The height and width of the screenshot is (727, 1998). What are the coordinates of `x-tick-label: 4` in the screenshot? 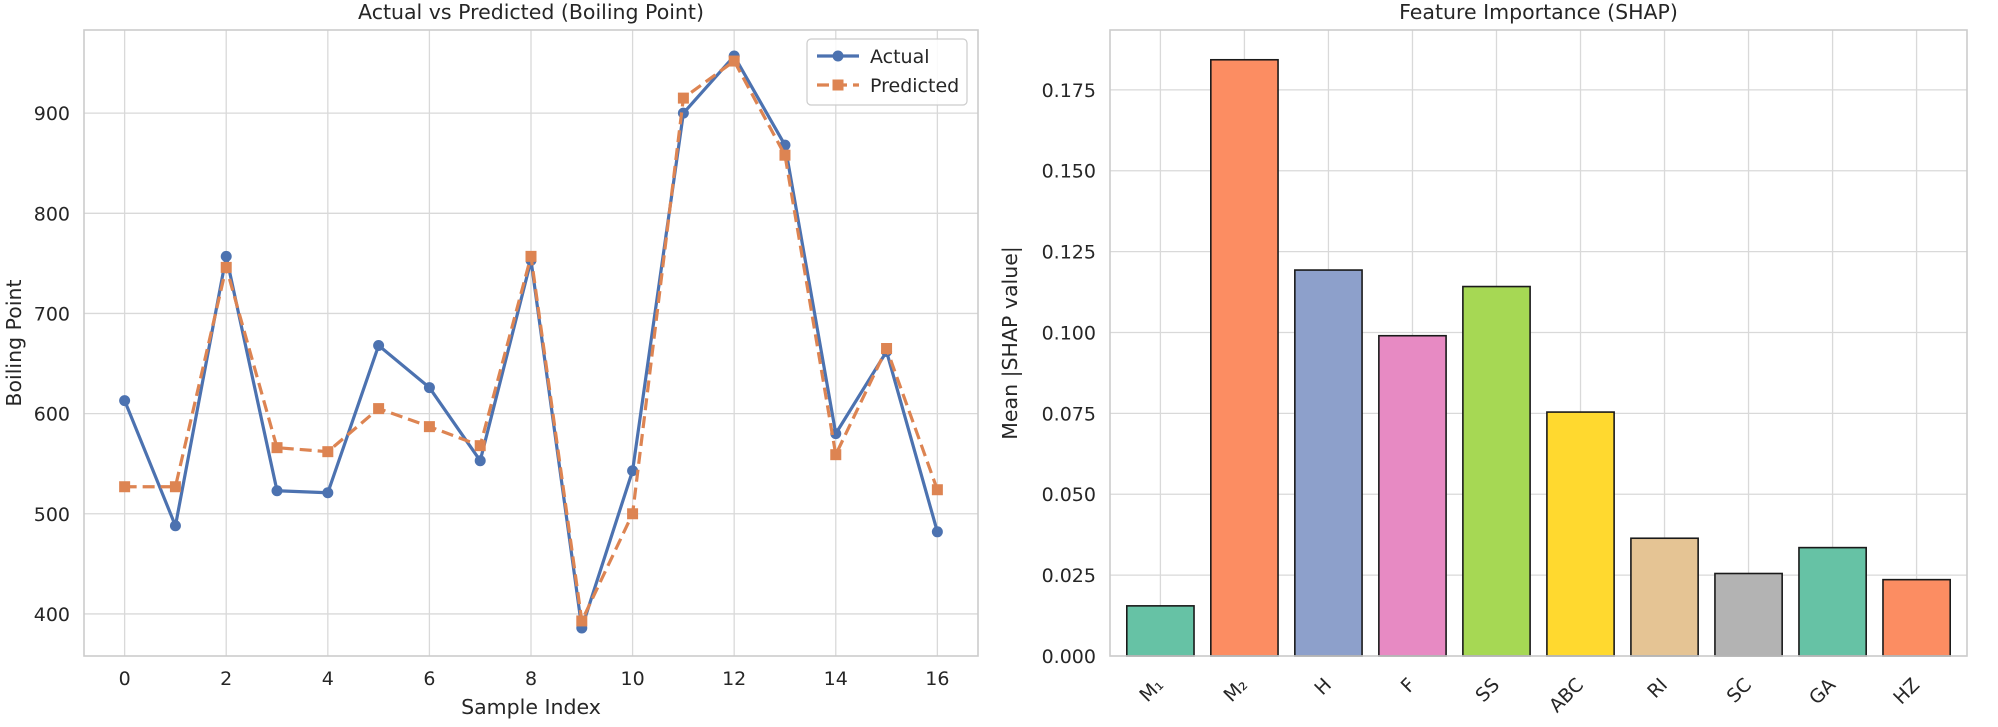 It's located at (328, 679).